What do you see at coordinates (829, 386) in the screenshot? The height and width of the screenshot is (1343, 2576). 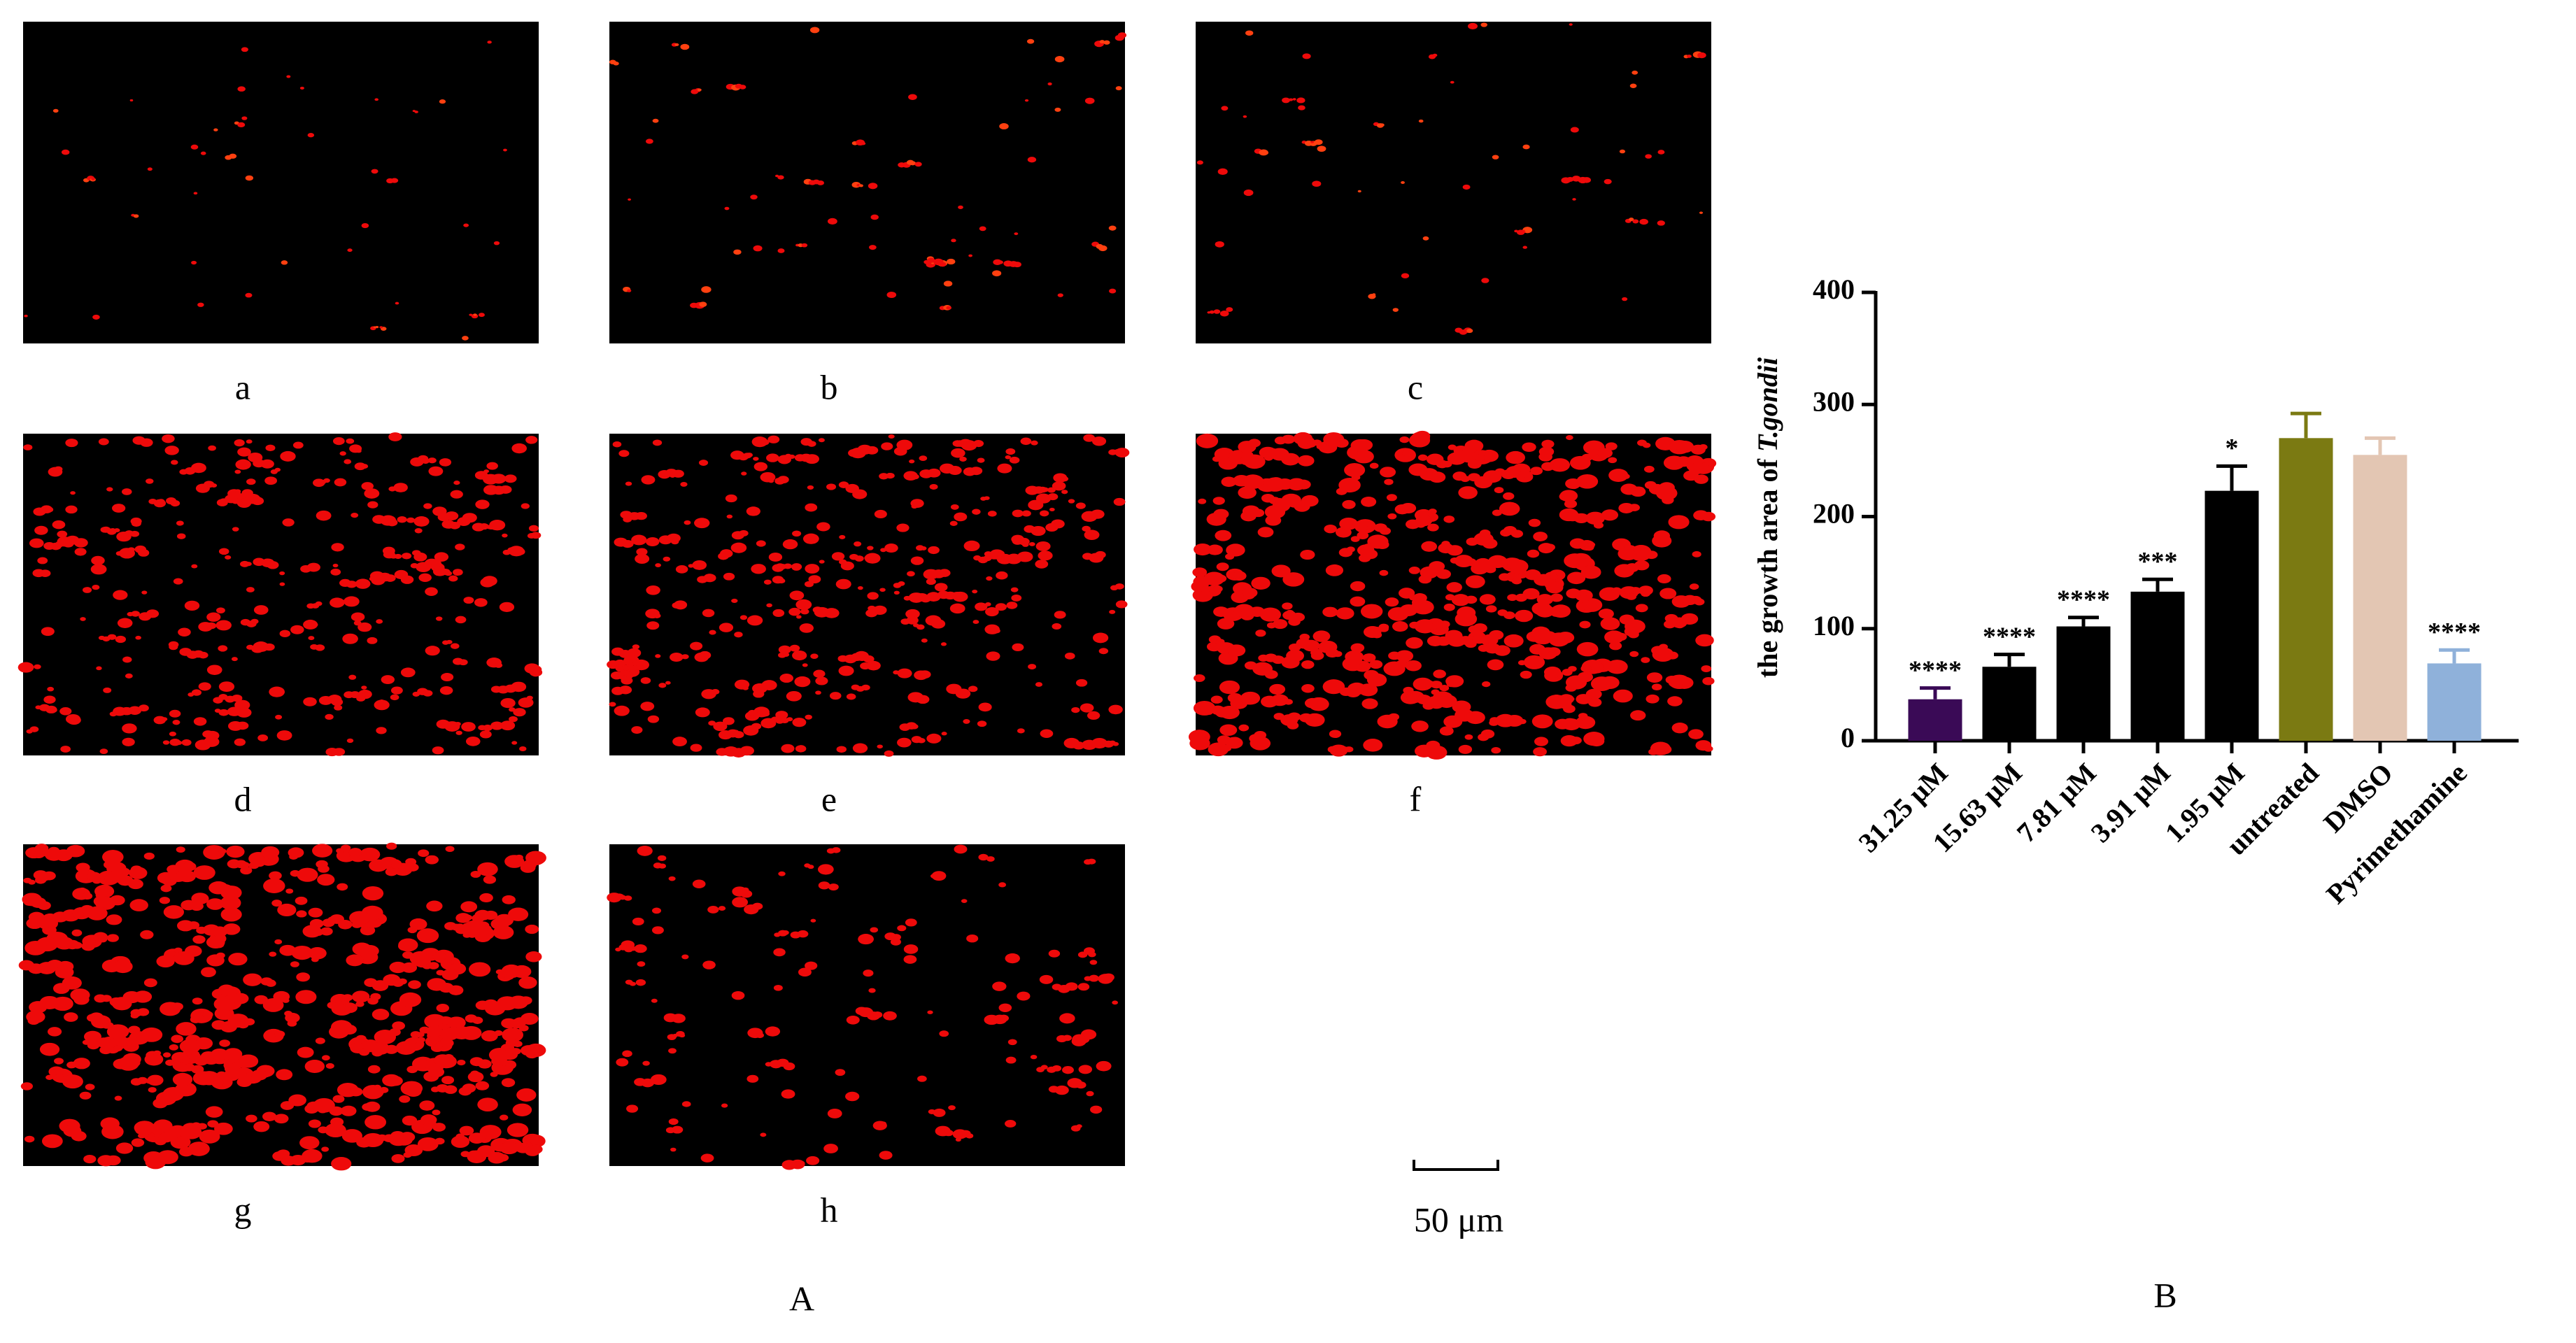 I see `panel-label: b` at bounding box center [829, 386].